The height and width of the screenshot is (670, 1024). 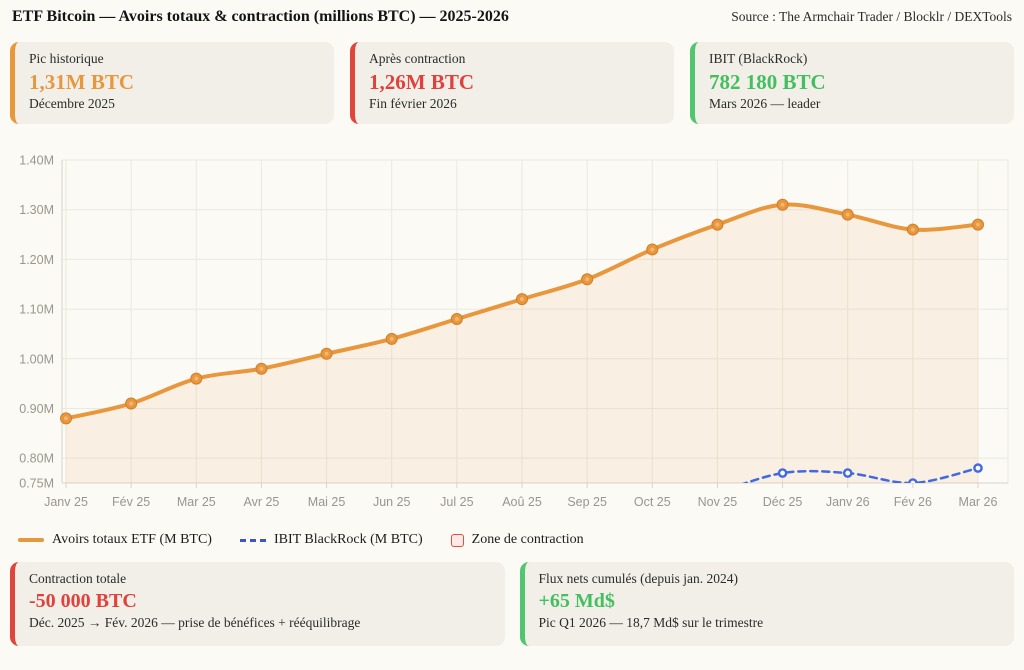 I want to click on x-tick-label: Déc 25, so click(x=783, y=502).